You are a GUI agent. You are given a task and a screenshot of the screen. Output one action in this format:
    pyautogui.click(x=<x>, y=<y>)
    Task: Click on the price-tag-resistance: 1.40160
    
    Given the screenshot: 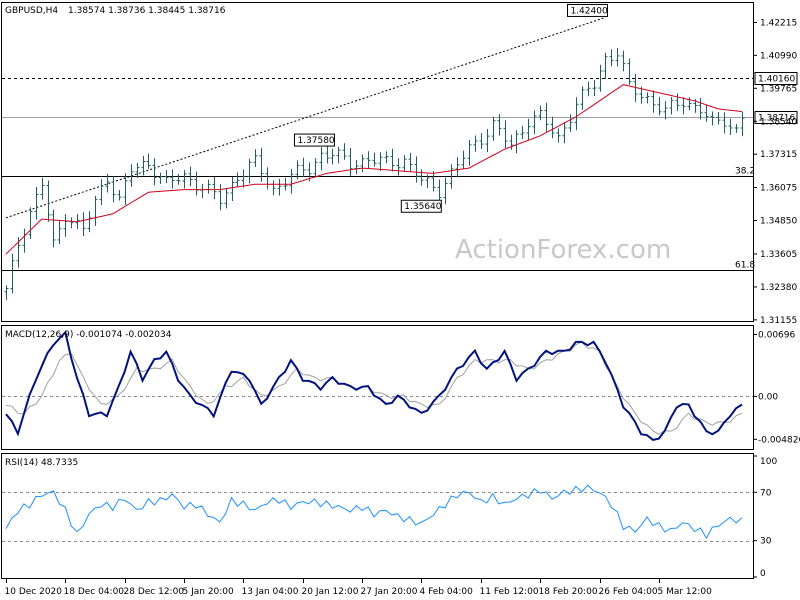 What is the action you would take?
    pyautogui.click(x=776, y=80)
    